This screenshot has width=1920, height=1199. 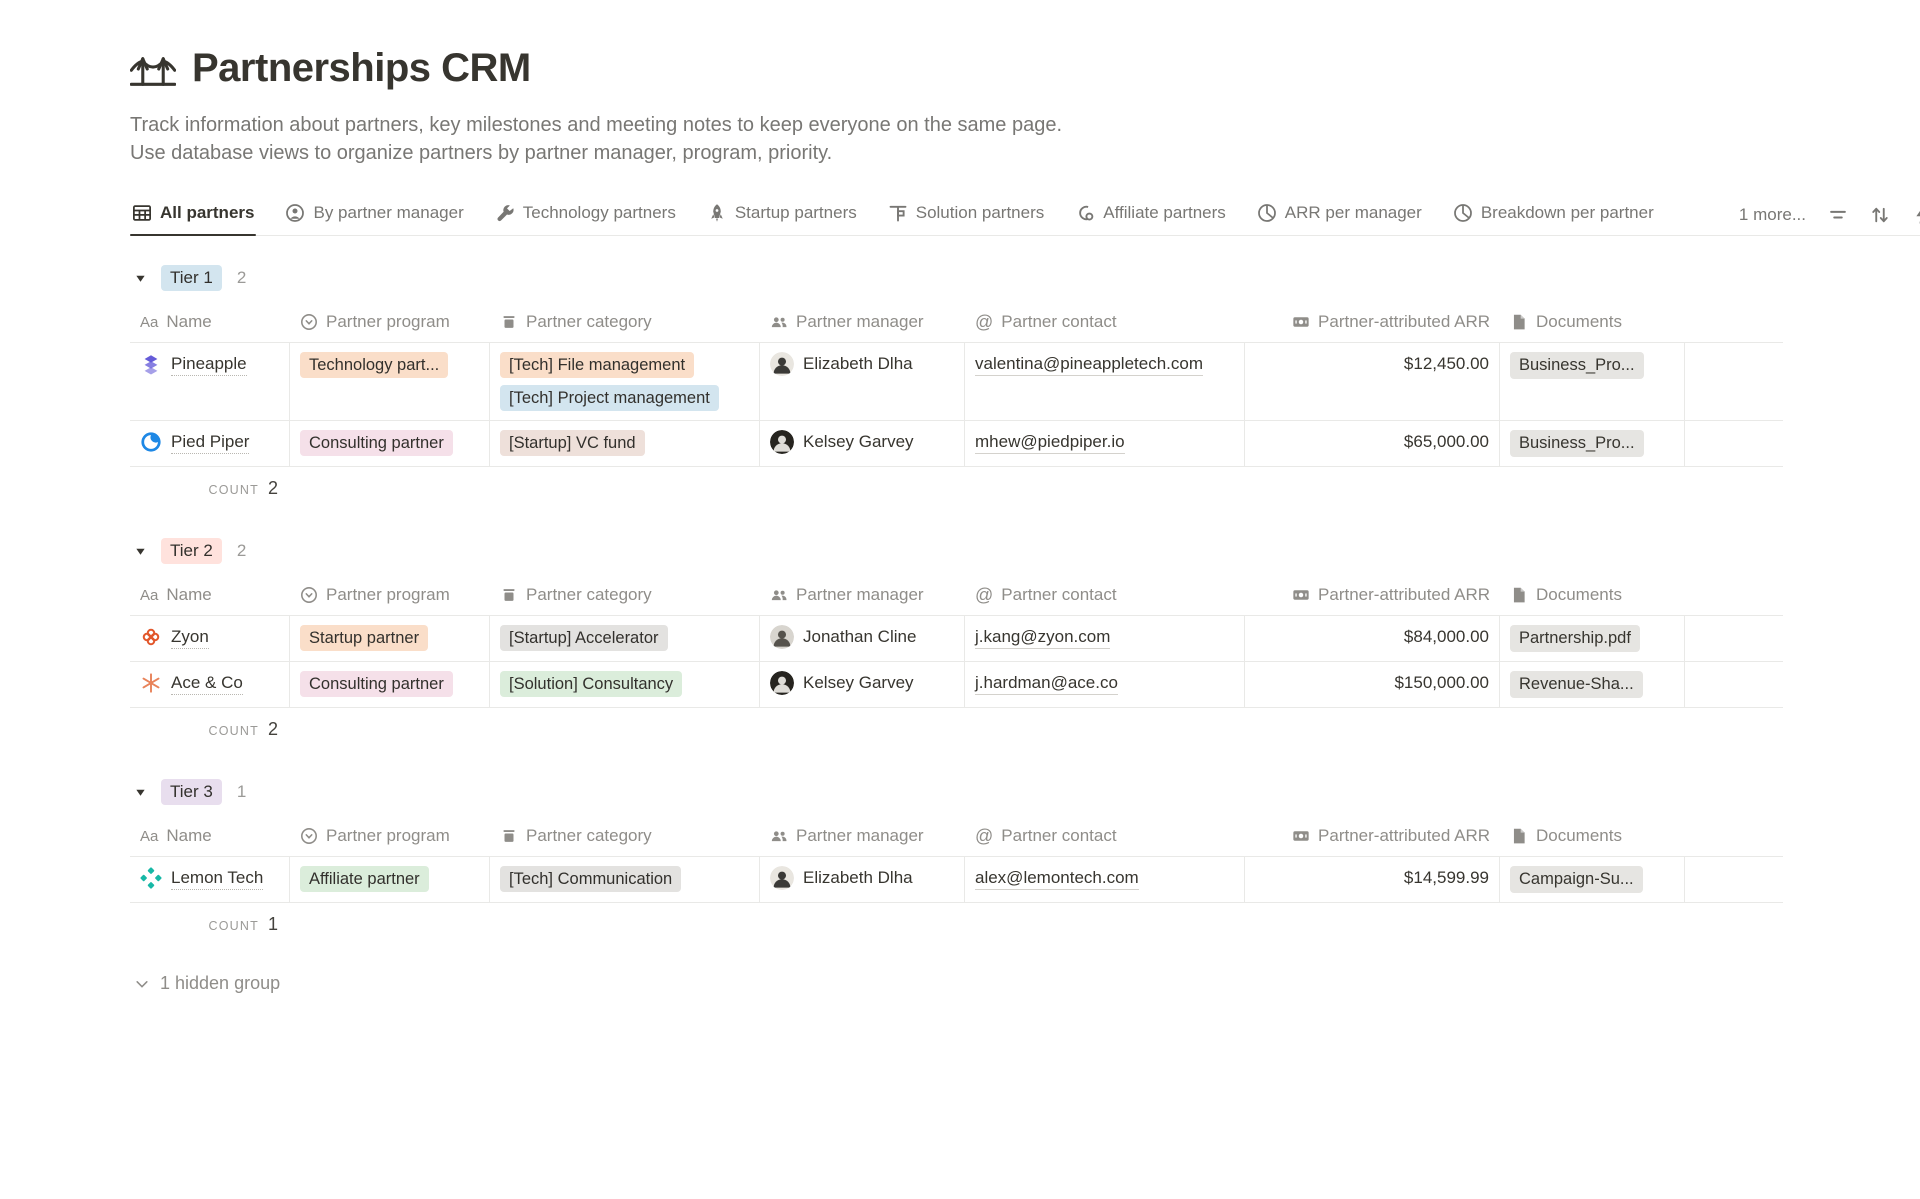 I want to click on tab-arr-per-manager: ARR per manager, so click(x=1339, y=215).